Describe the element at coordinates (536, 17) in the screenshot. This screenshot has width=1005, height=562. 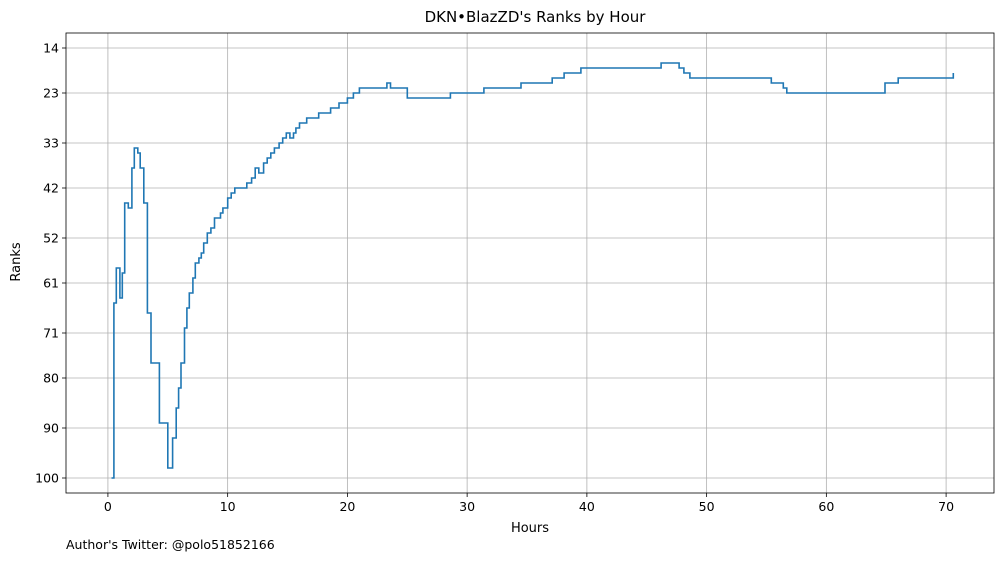
I see `chart-title: DKN•BlazZD's Ranks by Hour` at that location.